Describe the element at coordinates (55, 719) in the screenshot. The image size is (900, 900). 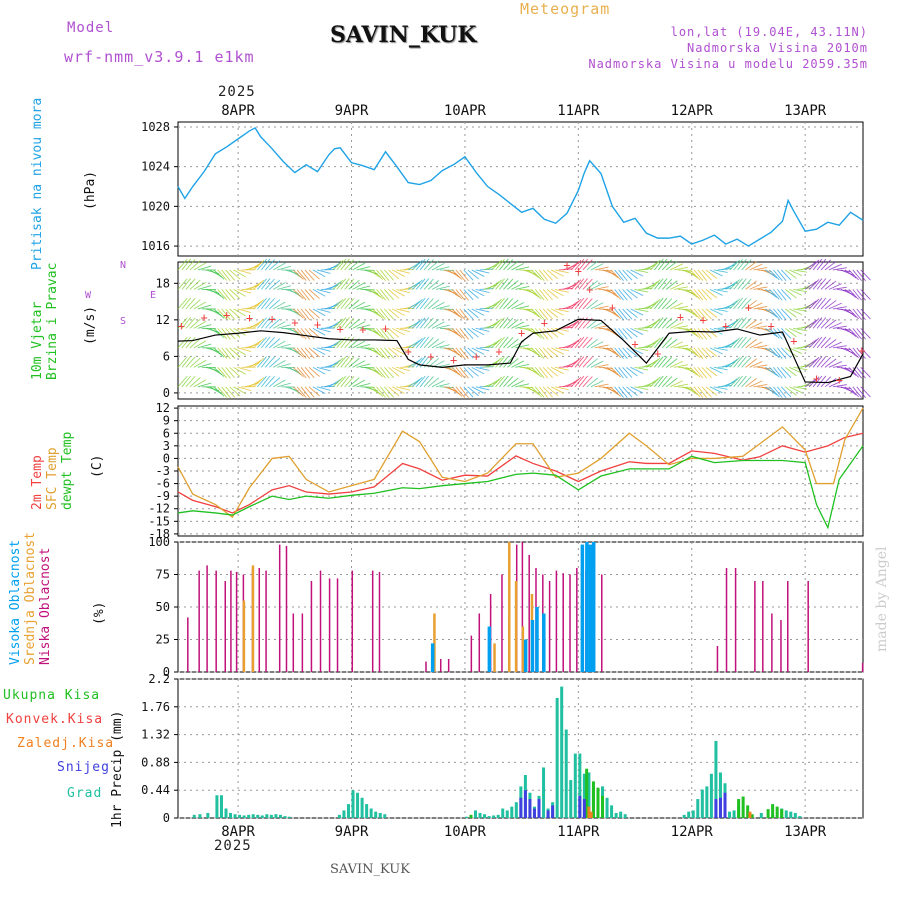
I see `legend-conv-rain: Konvek.Kisa` at that location.